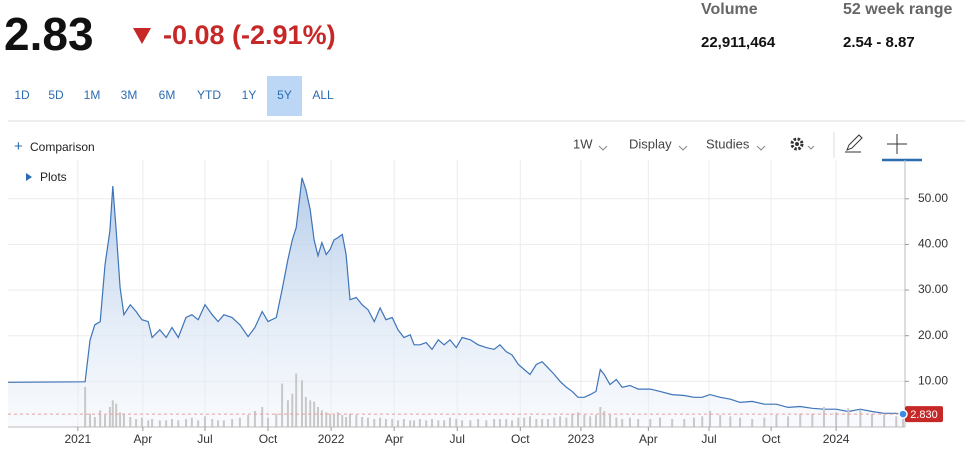 The image size is (969, 460). Describe the element at coordinates (129, 95) in the screenshot. I see `range-button: 3M` at that location.